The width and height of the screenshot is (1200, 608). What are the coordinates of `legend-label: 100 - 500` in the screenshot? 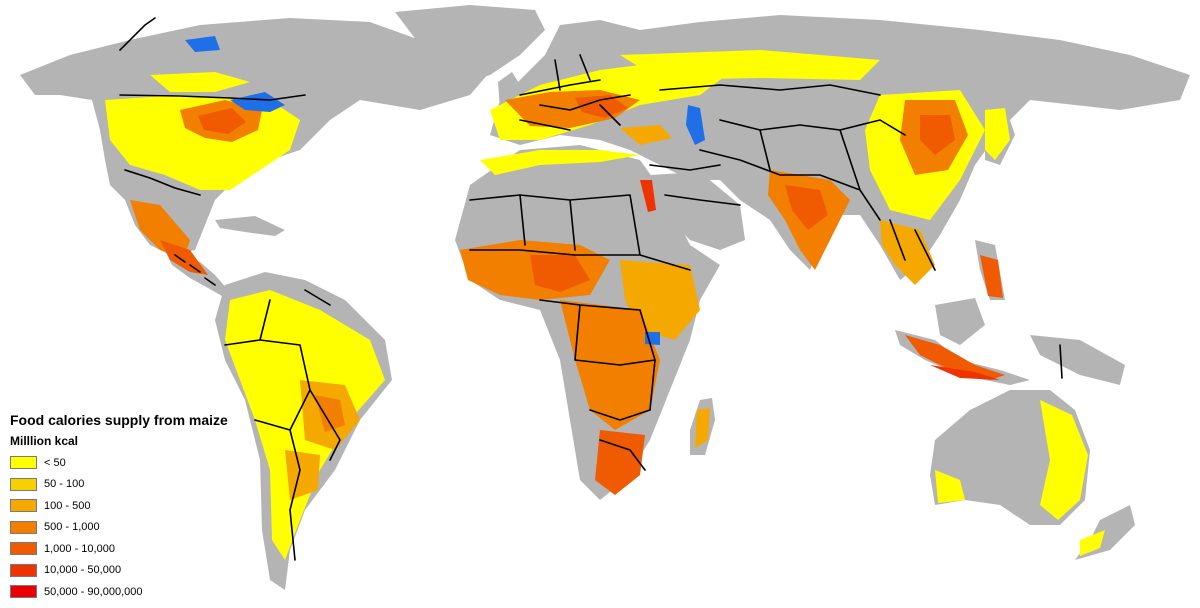 It's located at (67, 505).